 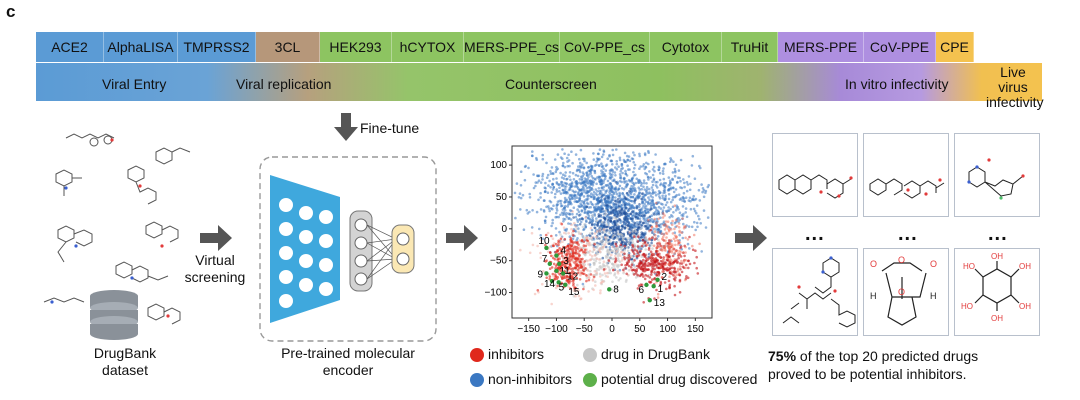 I want to click on phase-in-vitro: In vitro infectivity, so click(x=897, y=84).